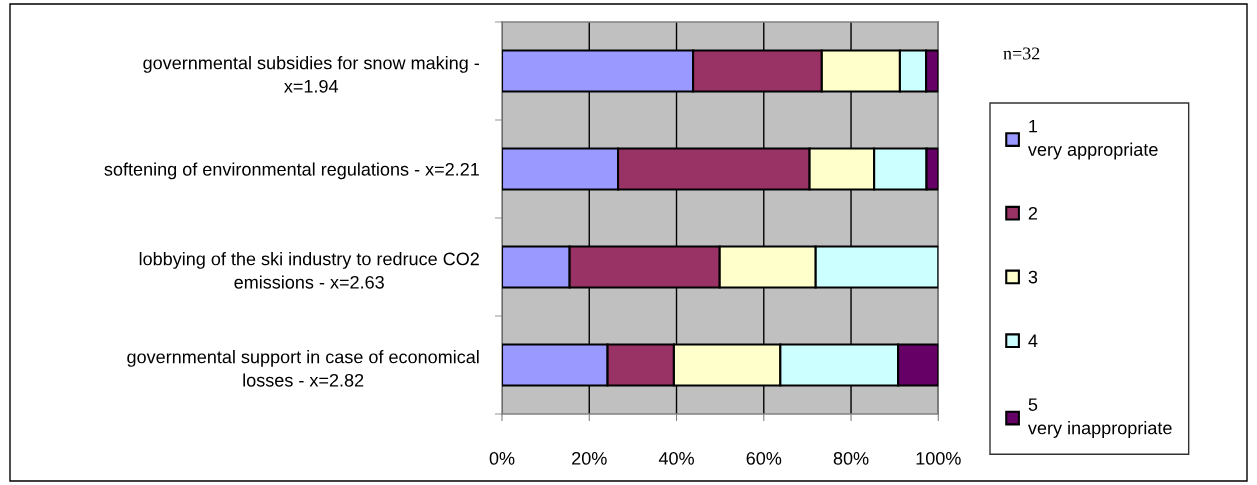 The image size is (1257, 485). Describe the element at coordinates (764, 458) in the screenshot. I see `x-tick-label: 60%` at that location.